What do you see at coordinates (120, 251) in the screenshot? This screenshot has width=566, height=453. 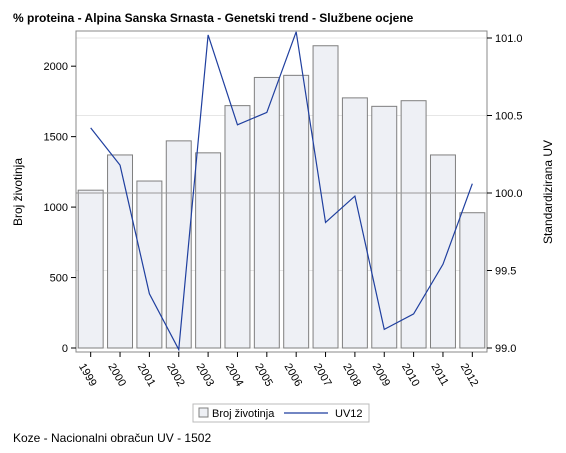 I see `bar-2000` at bounding box center [120, 251].